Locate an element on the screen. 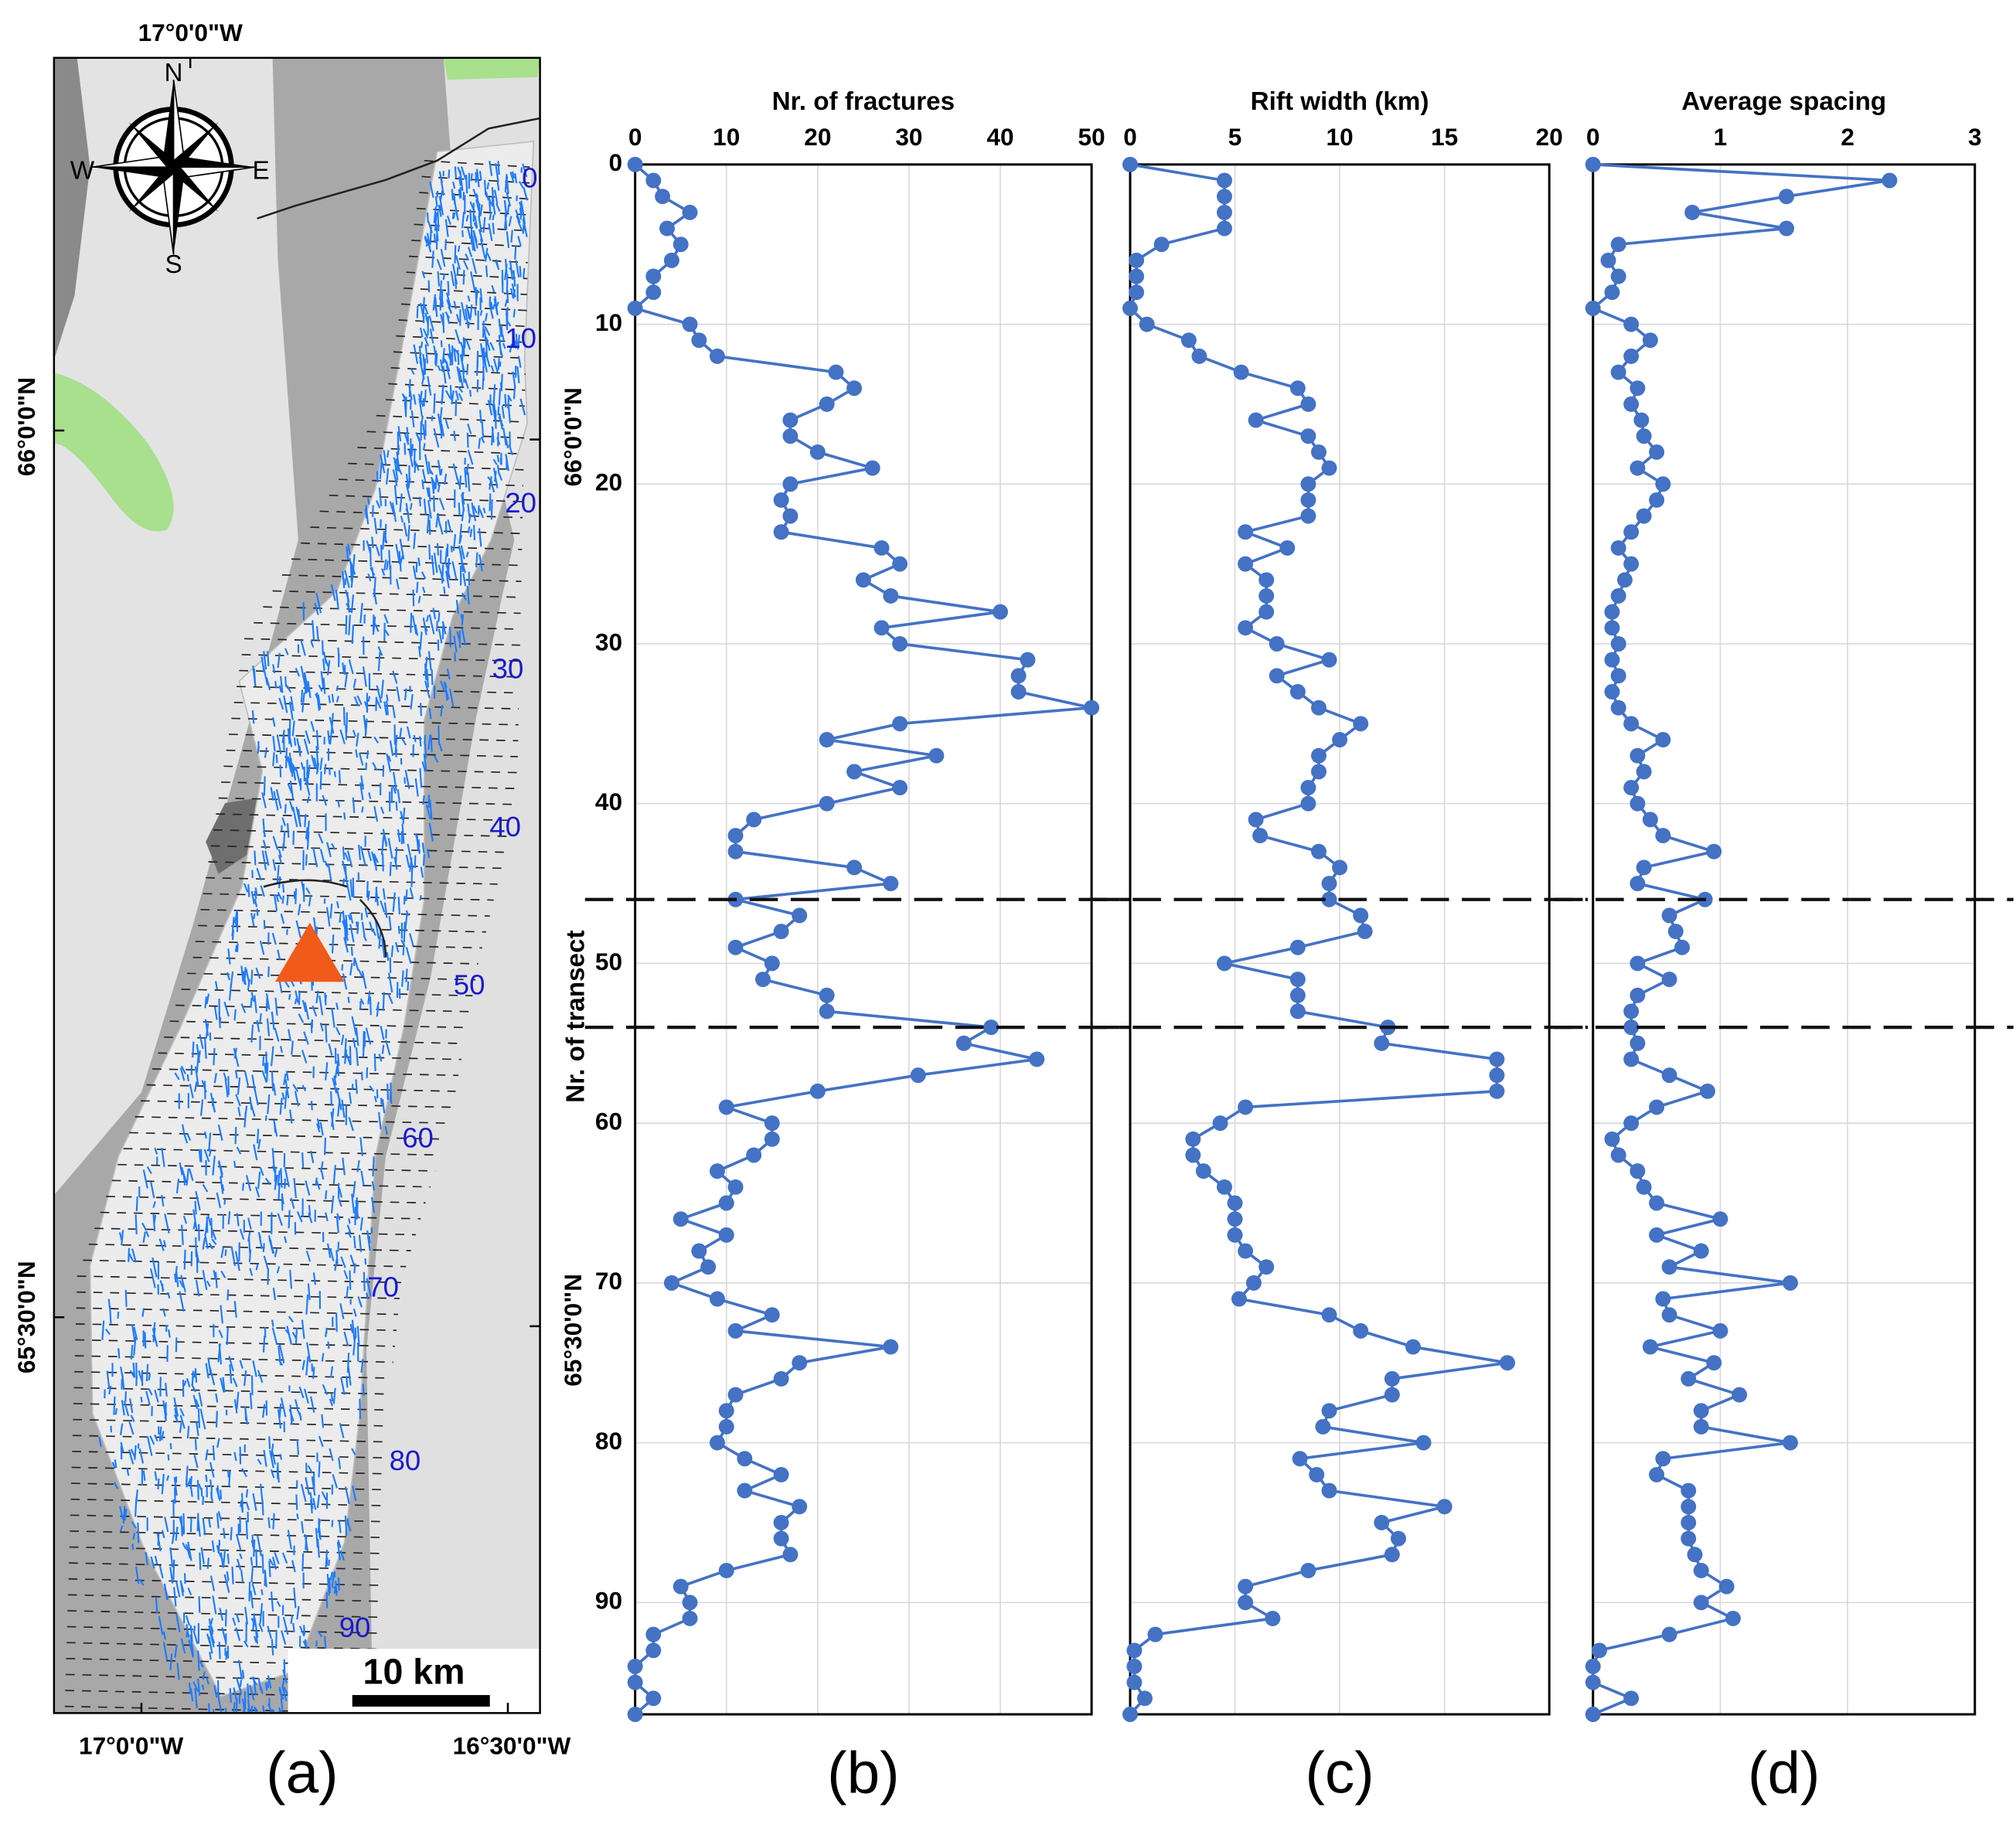  transect-number: 90 is located at coordinates (355, 1628).